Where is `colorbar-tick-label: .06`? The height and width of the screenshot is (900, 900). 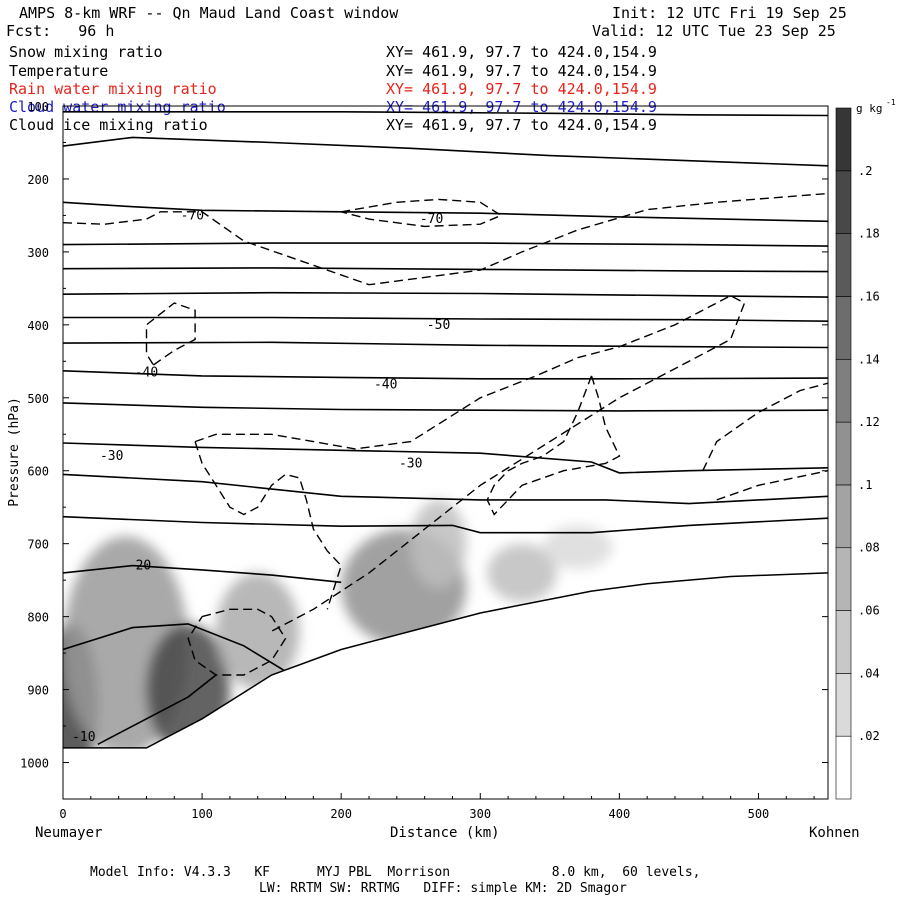 colorbar-tick-label: .06 is located at coordinates (869, 611).